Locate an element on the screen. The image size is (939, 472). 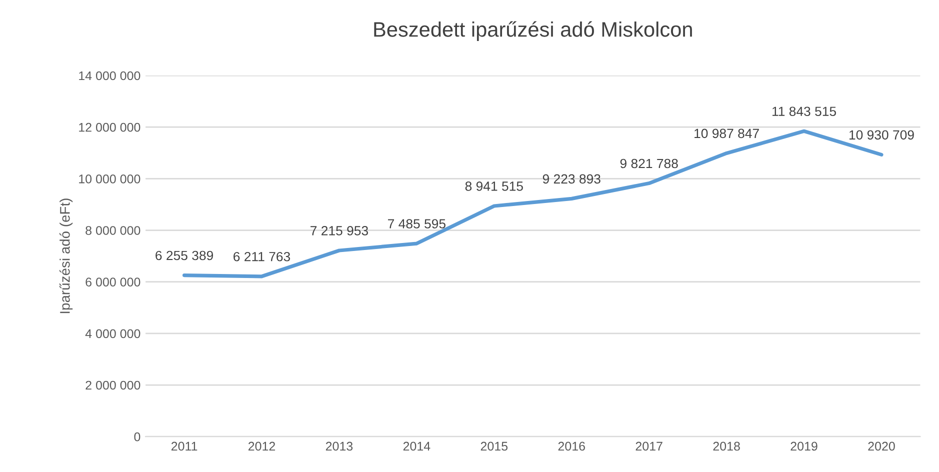
y-tick-label: 2 000 000 is located at coordinates (113, 385).